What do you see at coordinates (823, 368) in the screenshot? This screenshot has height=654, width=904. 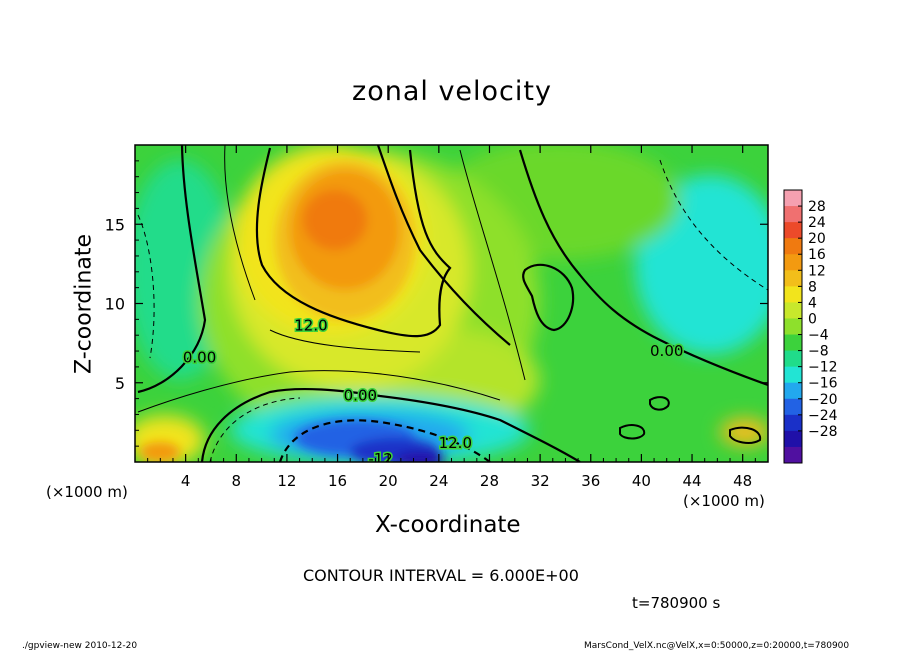 I see `colorbar-label: −12` at bounding box center [823, 368].